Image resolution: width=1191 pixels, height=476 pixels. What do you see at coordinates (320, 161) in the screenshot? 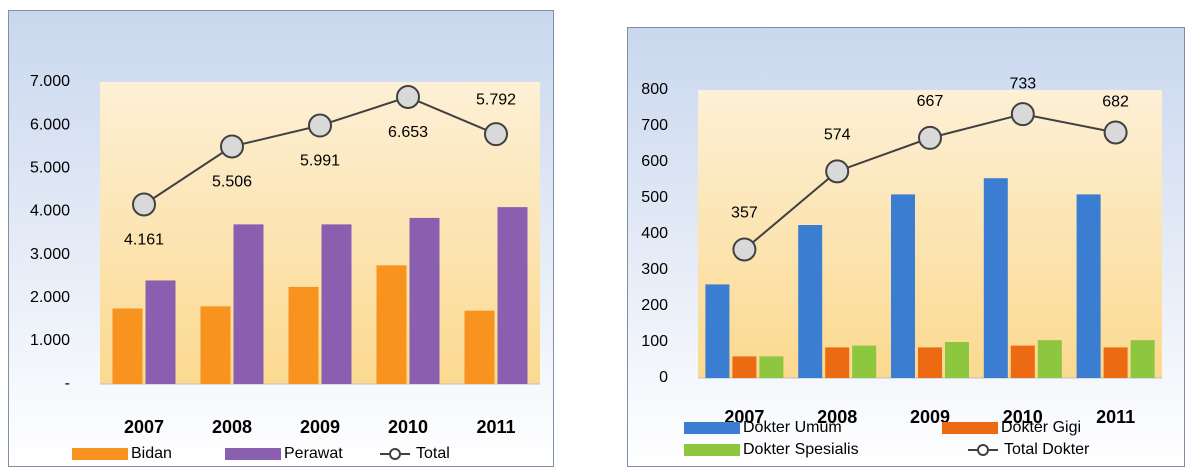
I see `data-label: 5.991` at bounding box center [320, 161].